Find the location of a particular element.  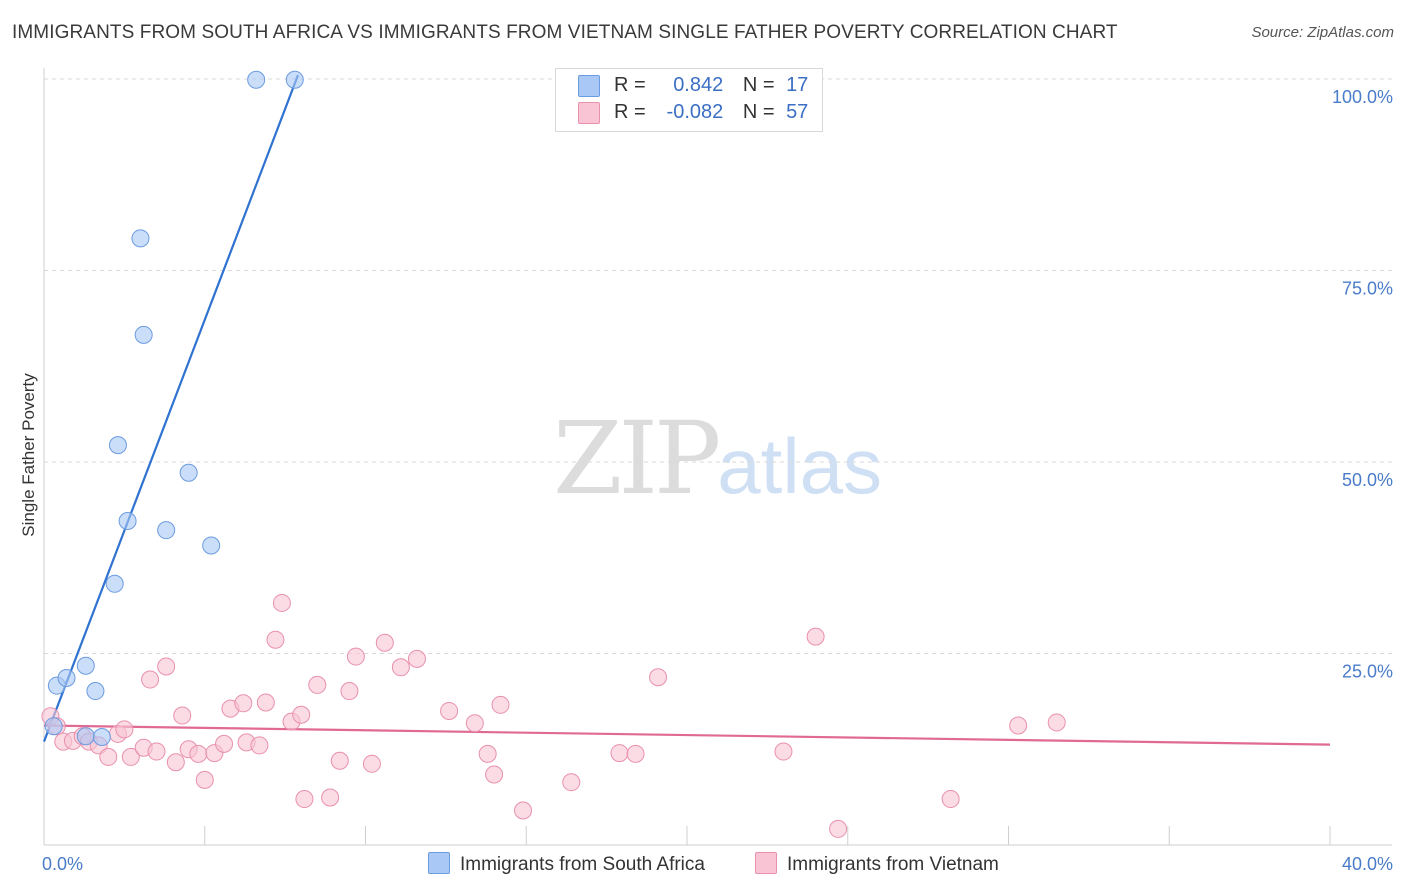

bottom-legend-swatch-south-africa is located at coordinates (439, 863).